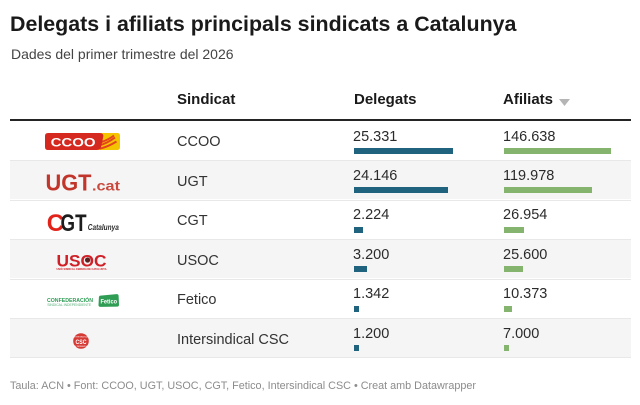 This screenshot has width=640, height=405. I want to click on svg-text:UNIÓ SINDICAL OBRERA DE CATALU: UNIÓ SINDICAL OBRERA DE CATALUNYA, so click(82, 268).